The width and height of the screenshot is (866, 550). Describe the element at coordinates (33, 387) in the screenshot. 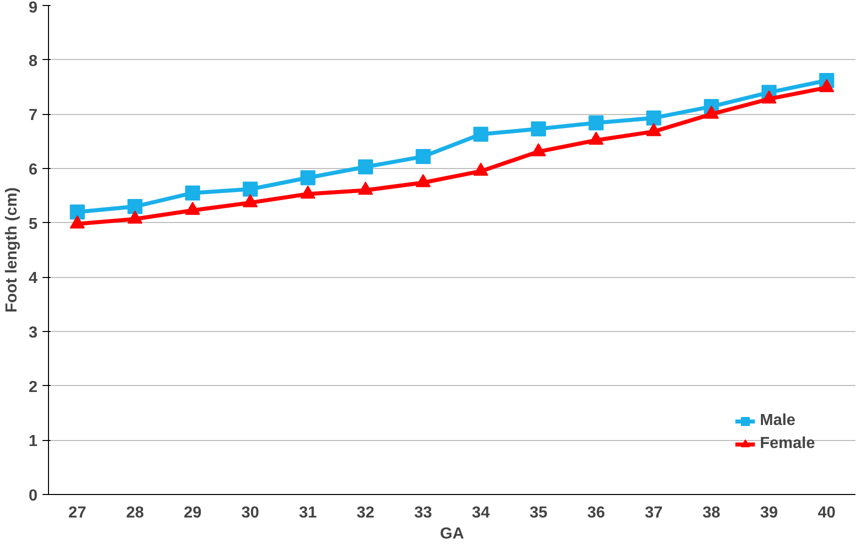

I see `y-tick-label: 2` at that location.